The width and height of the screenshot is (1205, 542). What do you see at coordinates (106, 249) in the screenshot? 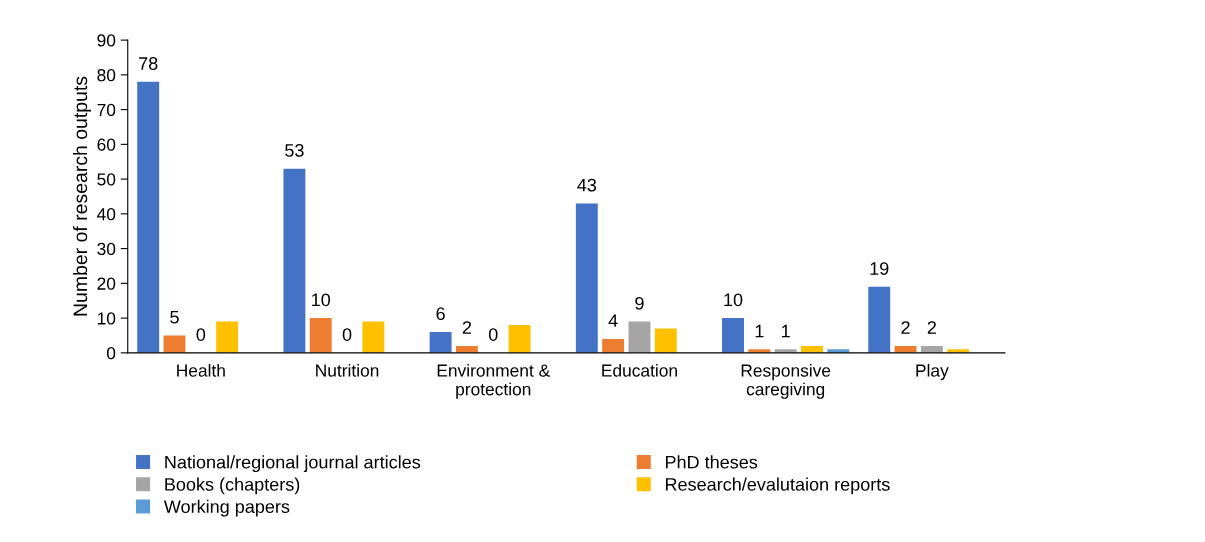
I see `y-tick-label: 30` at bounding box center [106, 249].